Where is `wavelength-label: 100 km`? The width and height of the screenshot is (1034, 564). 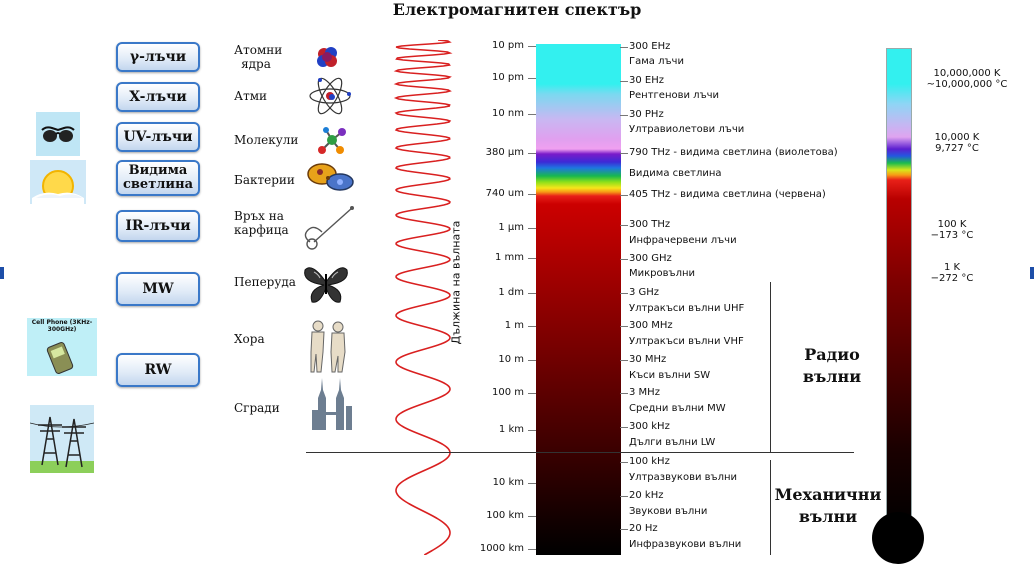
wavelength-label: 100 km is located at coordinates (505, 515).